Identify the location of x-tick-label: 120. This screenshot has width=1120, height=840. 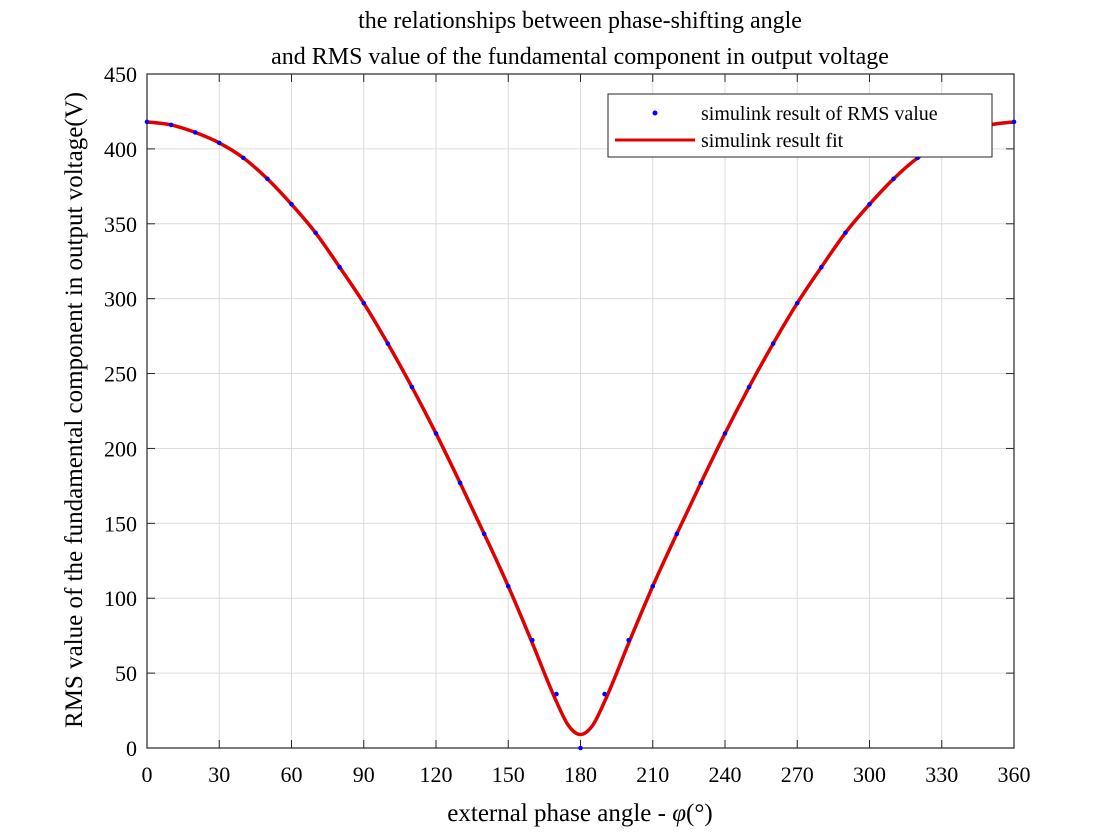
(436, 774).